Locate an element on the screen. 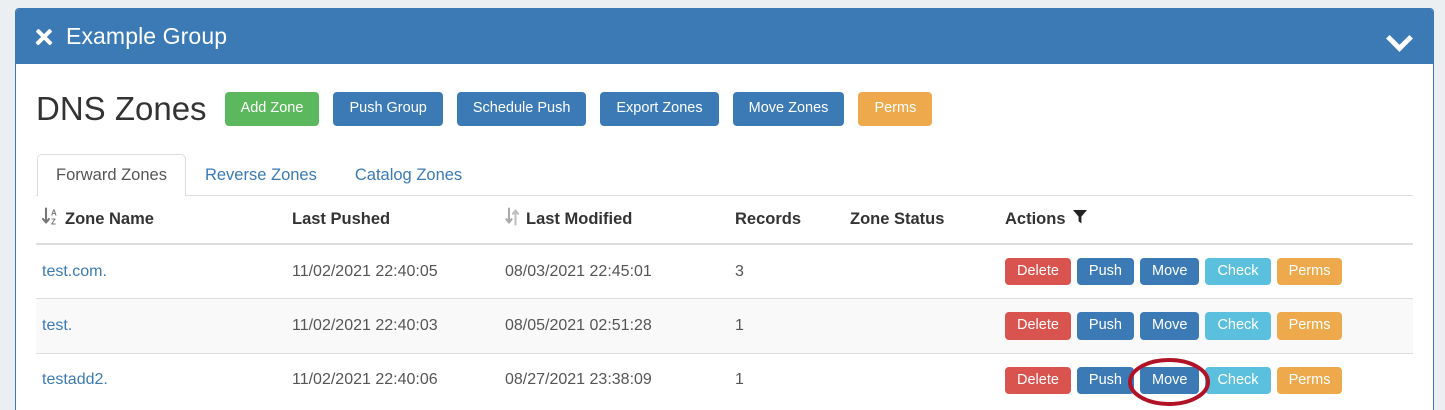 The height and width of the screenshot is (410, 1445). tab-reverse-zones: Reverse Zones is located at coordinates (260, 175).